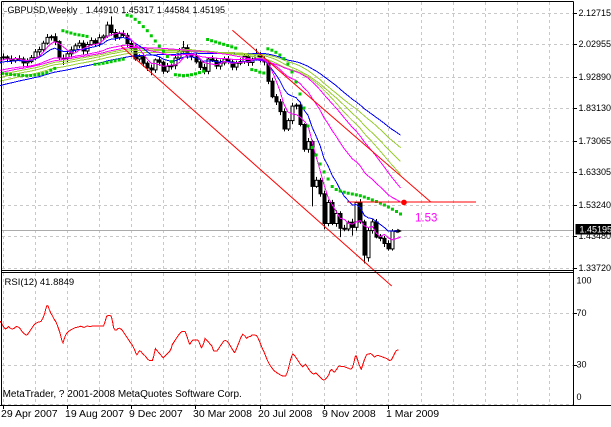 This screenshot has height=427, width=611. What do you see at coordinates (222, 414) in the screenshot?
I see `svg-text: 30 Mar 2008` at bounding box center [222, 414].